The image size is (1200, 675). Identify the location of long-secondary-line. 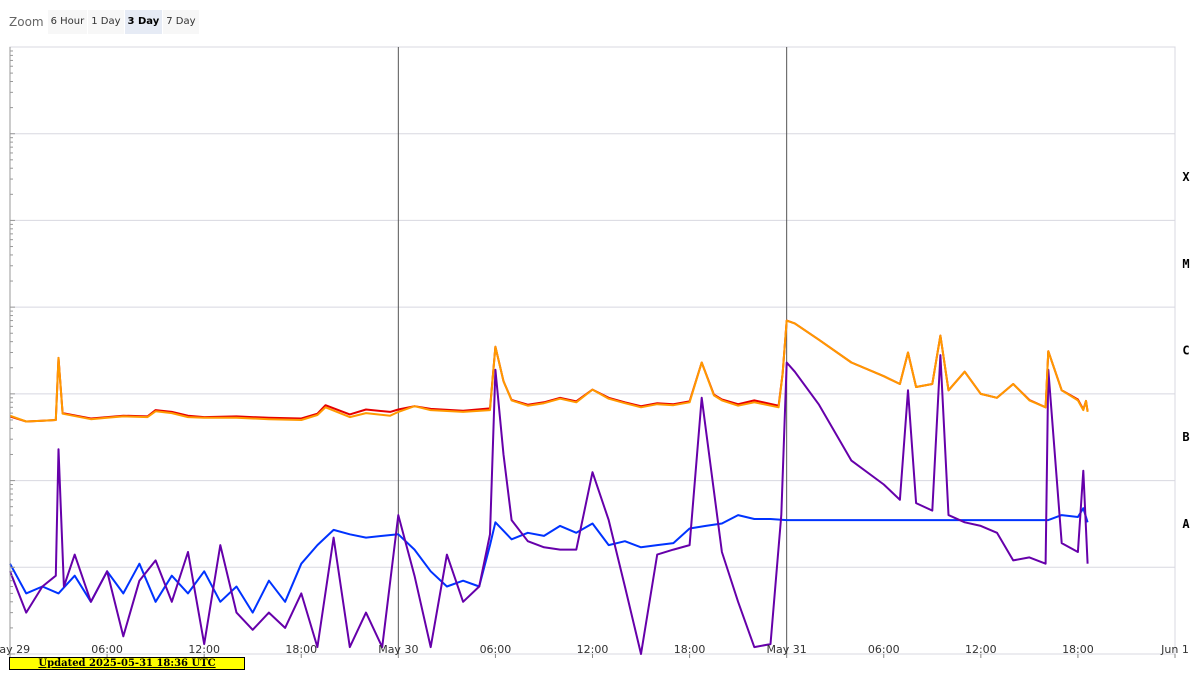
(549, 371).